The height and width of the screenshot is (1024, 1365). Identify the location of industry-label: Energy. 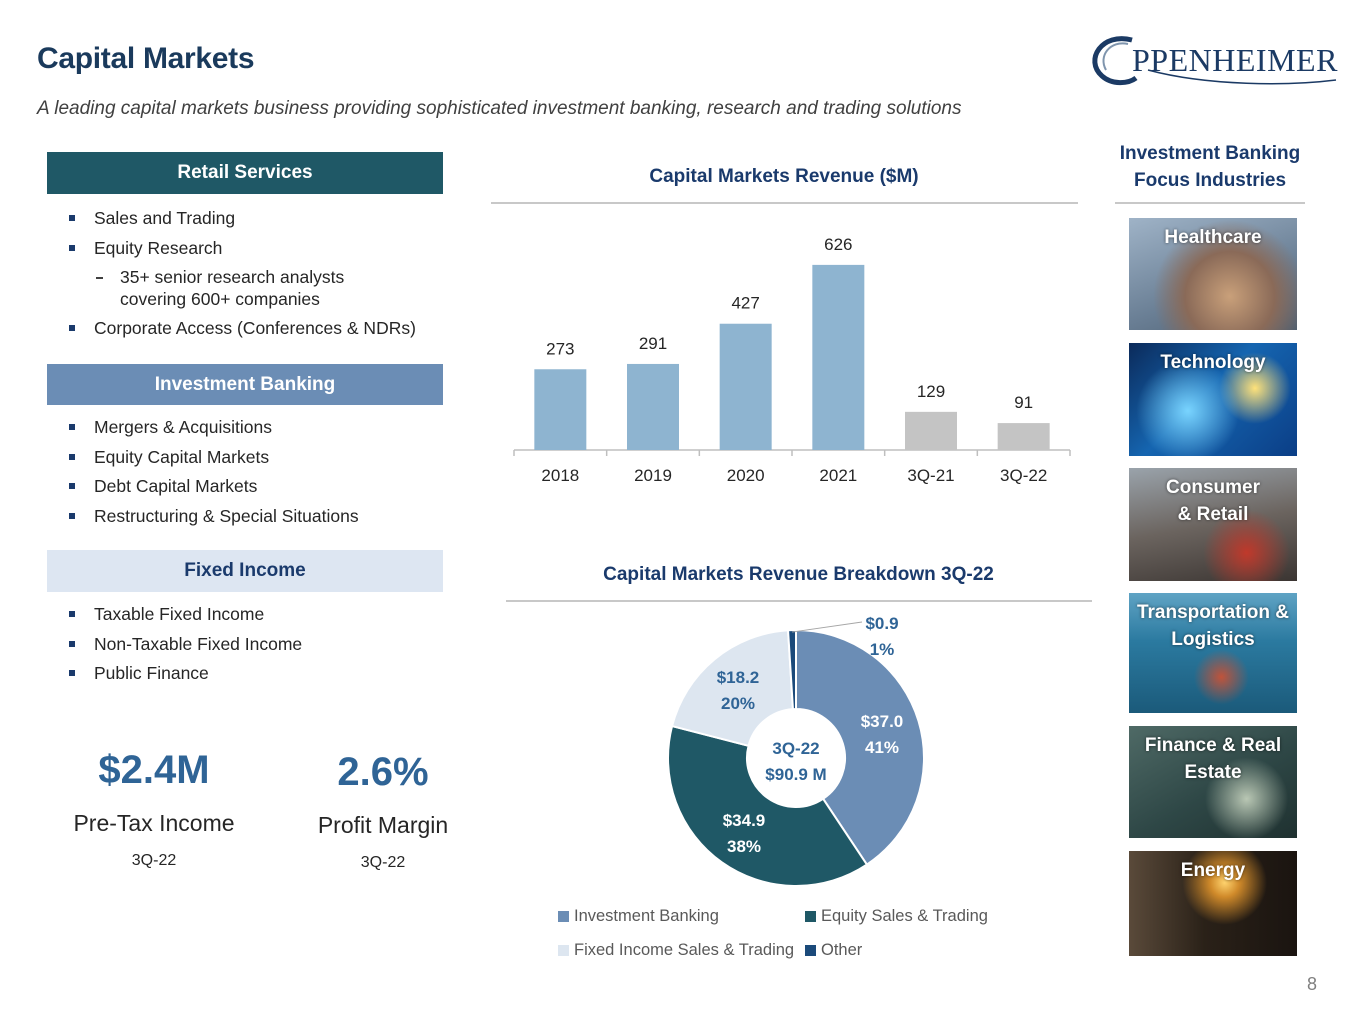
(1213, 870).